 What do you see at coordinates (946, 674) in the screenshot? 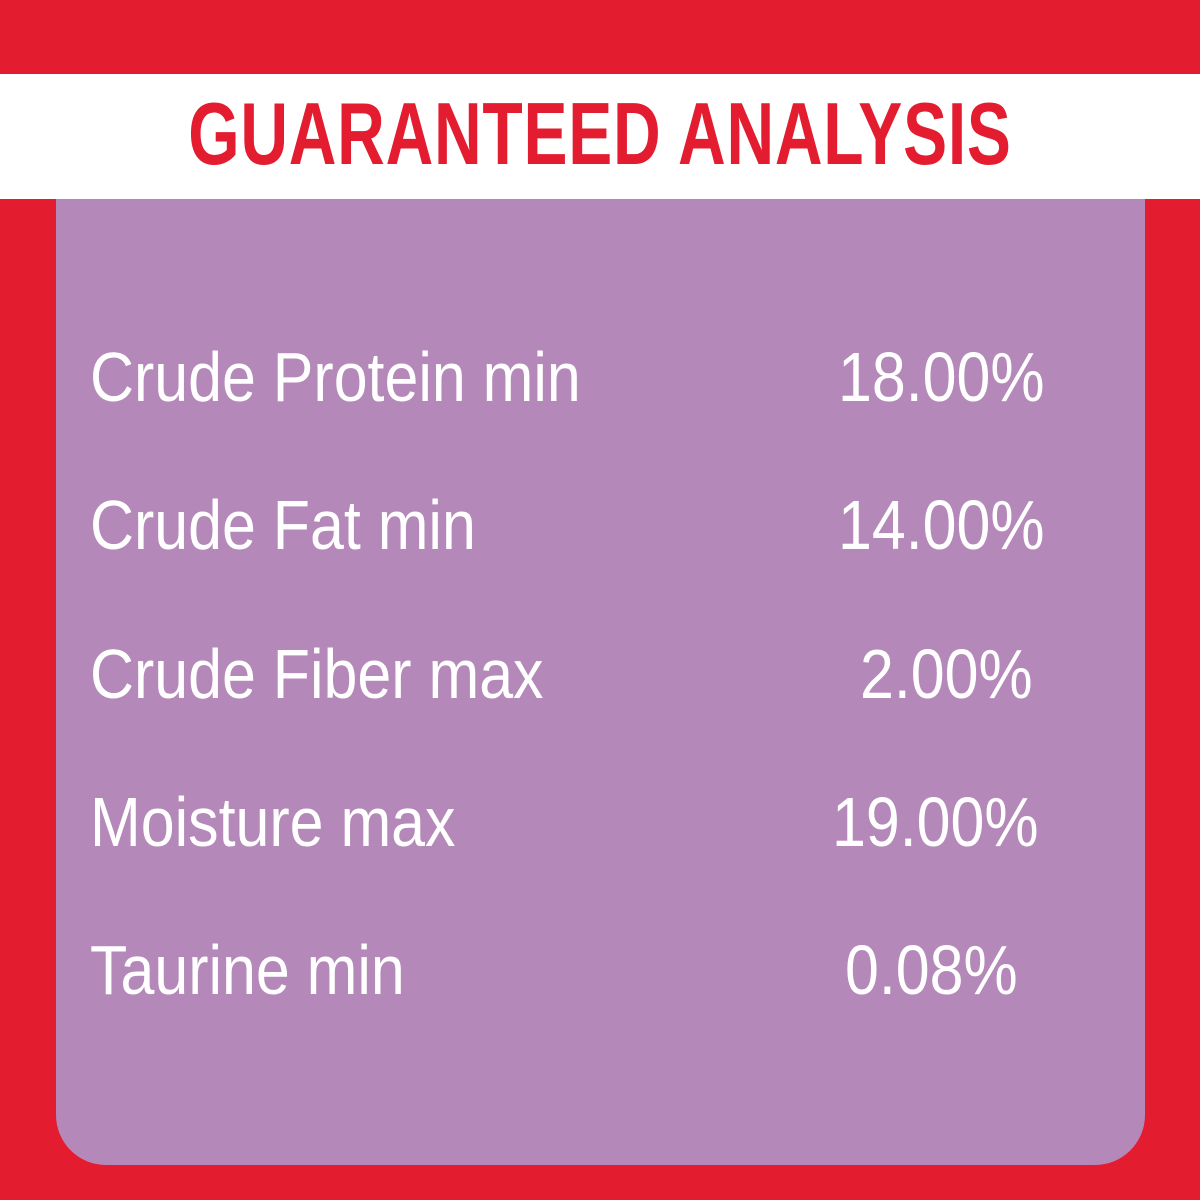
I see `row-value: 2.00%` at bounding box center [946, 674].